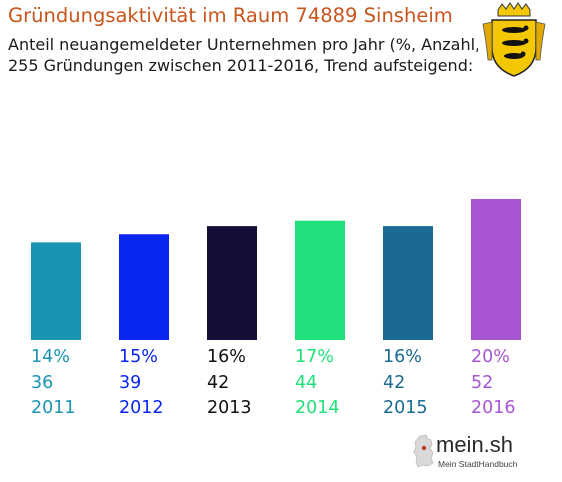 The height and width of the screenshot is (482, 562). What do you see at coordinates (490, 357) in the screenshot?
I see `percent-label-2016: 20%` at bounding box center [490, 357].